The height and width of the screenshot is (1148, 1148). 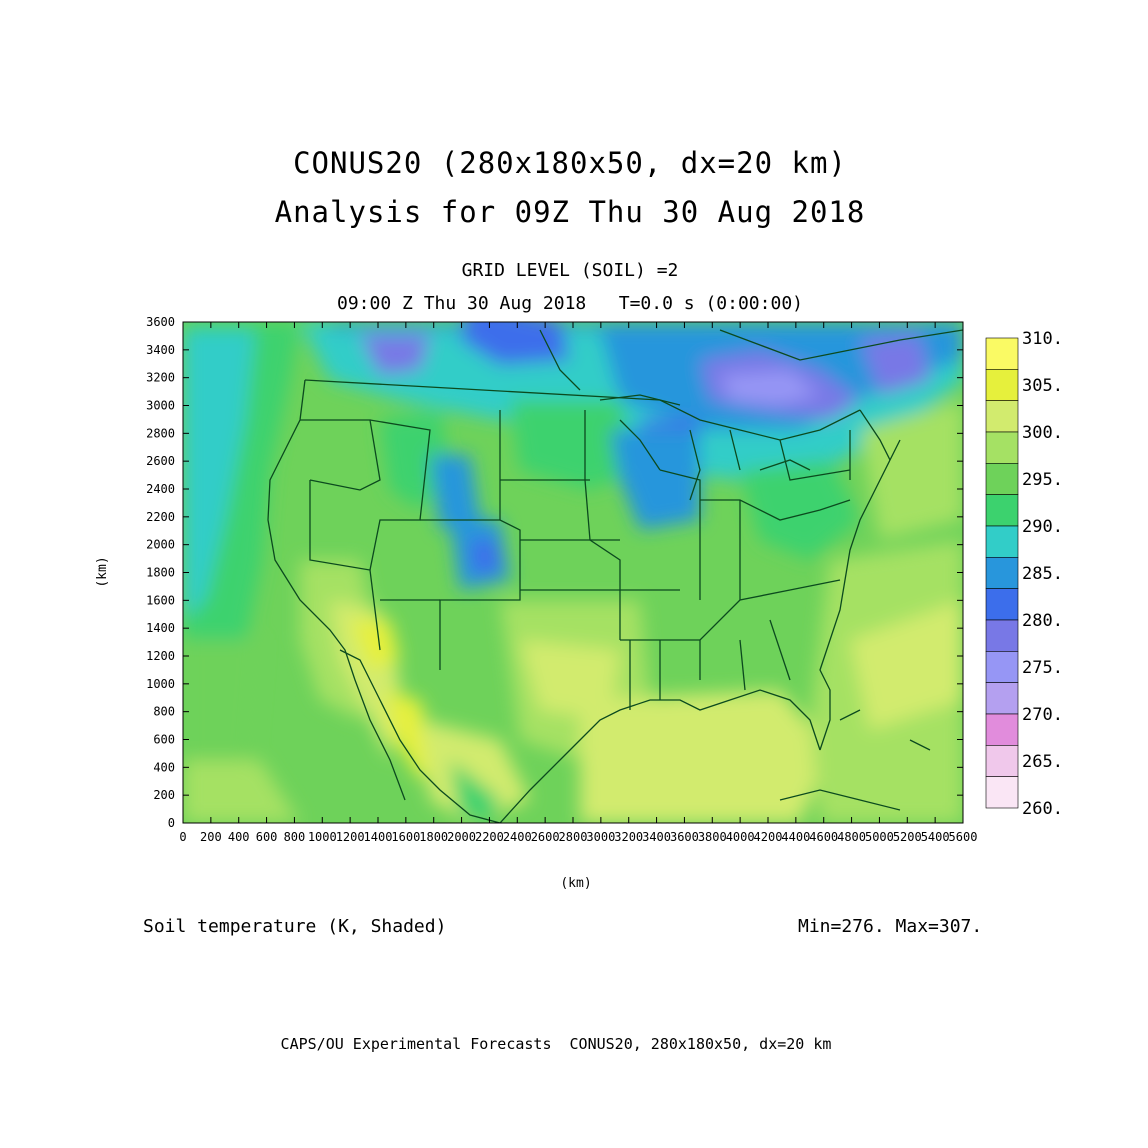 I want to click on x-tick-label: 200, so click(x=211, y=837).